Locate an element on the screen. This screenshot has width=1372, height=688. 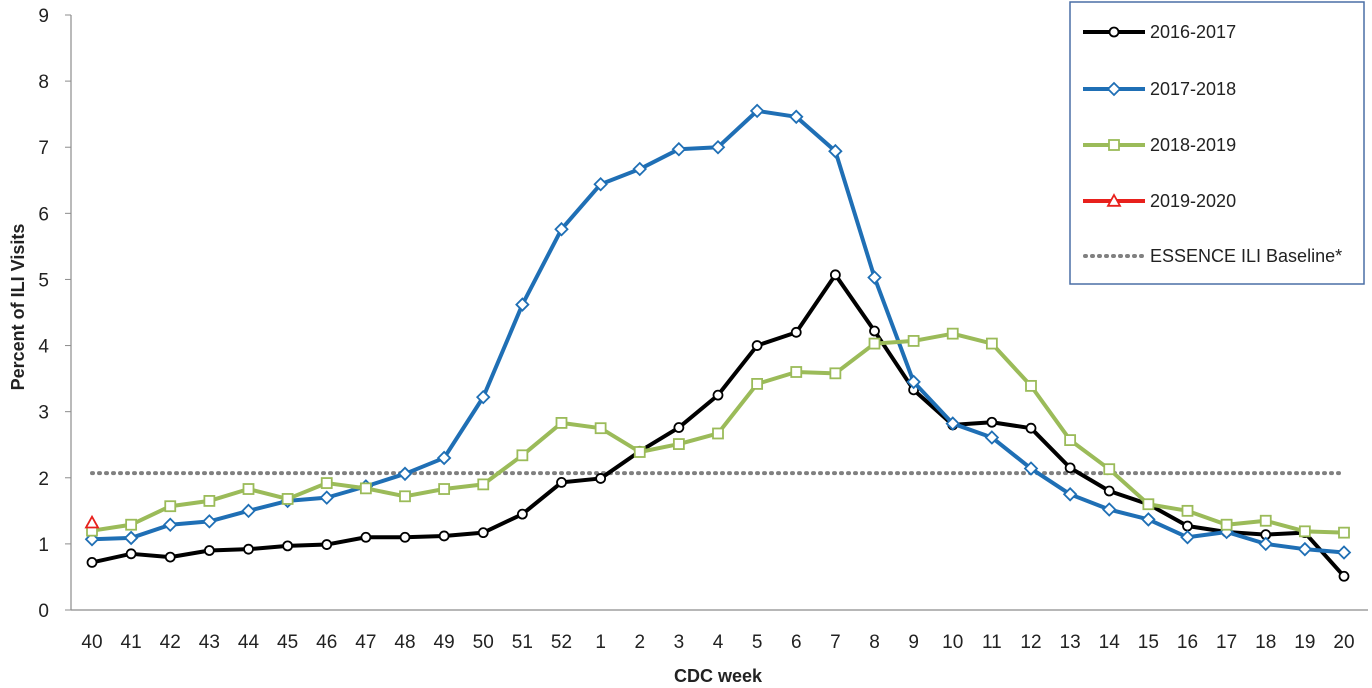
x-tick-label: 5 is located at coordinates (757, 642).